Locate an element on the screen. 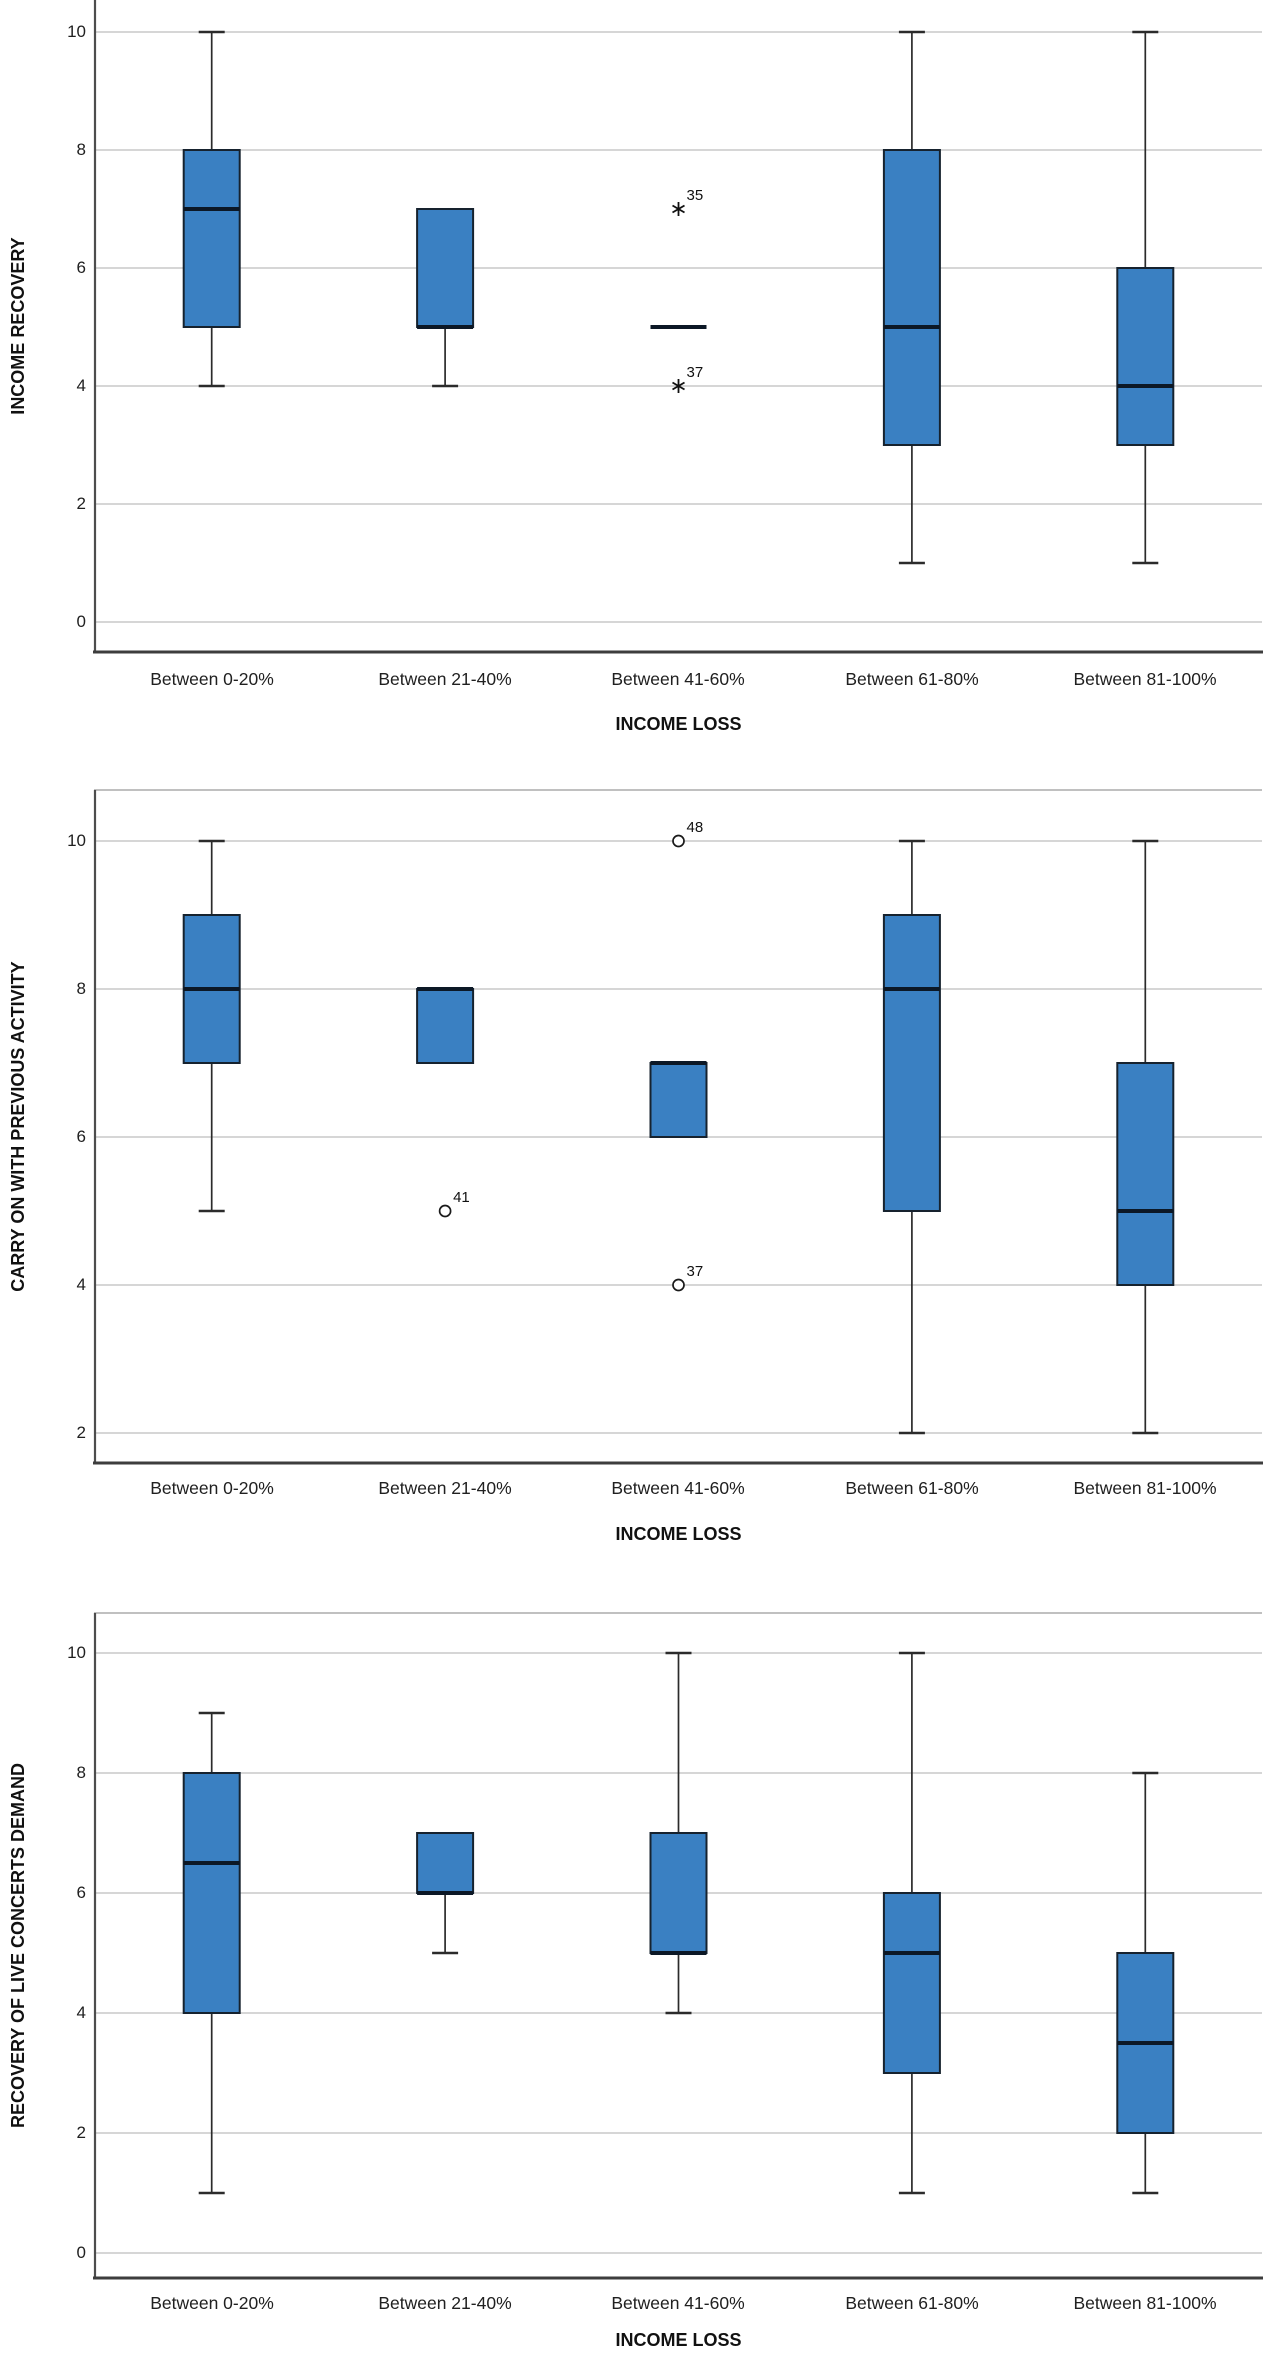 The width and height of the screenshot is (1280, 2362). y-axis-title: CARRY ON WITH PREVIOUS ACTIVITY is located at coordinates (18, 1126).